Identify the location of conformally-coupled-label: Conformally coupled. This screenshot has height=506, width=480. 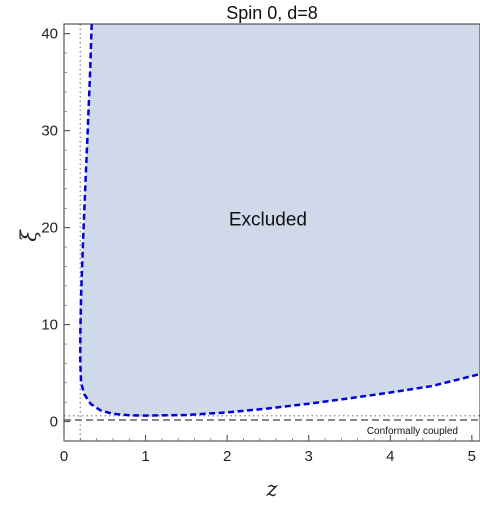
(412, 431).